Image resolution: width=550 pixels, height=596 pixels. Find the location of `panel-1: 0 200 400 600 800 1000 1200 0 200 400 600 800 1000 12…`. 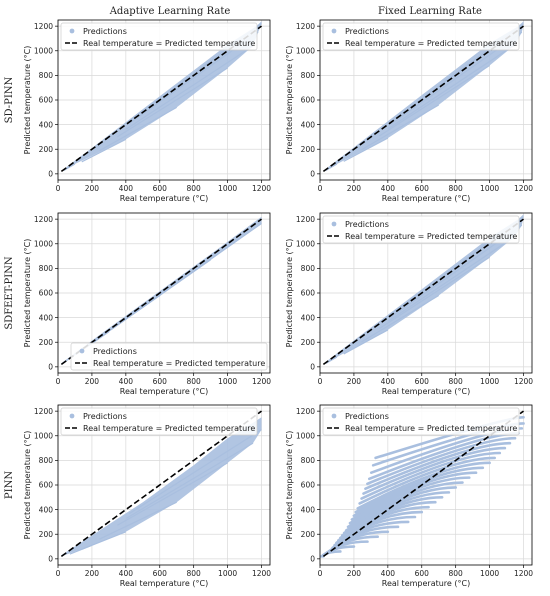

panel-1: 0 200 400 600 800 1000 1200 0 200 400 600 800 1000 12… is located at coordinates (409, 111).